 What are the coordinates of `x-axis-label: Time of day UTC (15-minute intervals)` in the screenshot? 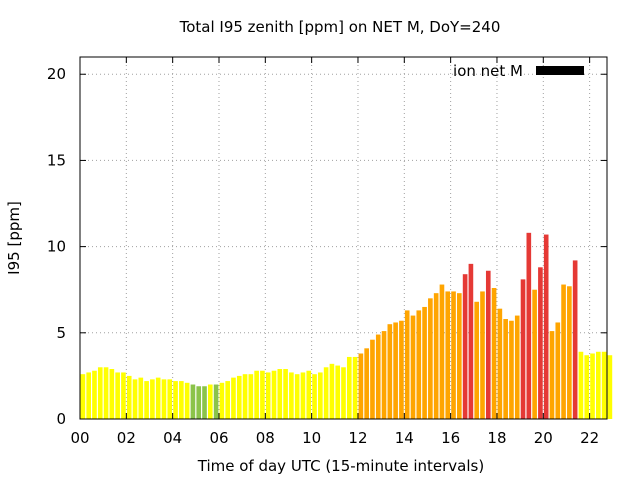 It's located at (340, 466).